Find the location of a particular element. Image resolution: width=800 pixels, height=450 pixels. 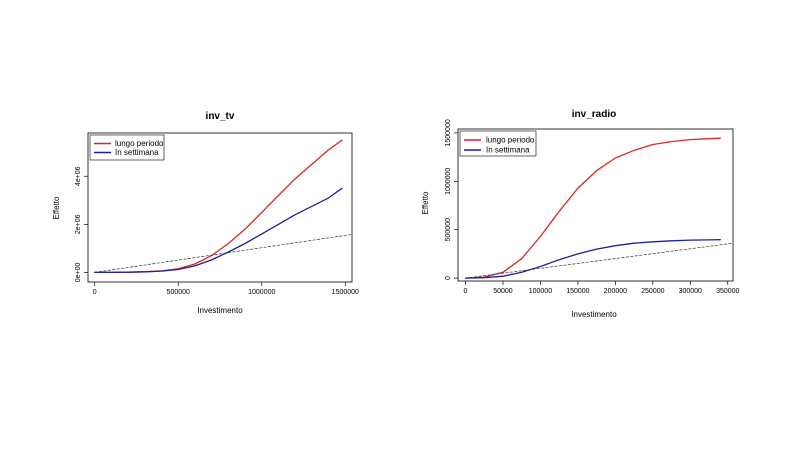

y-tick-label: 500000 is located at coordinates (448, 229).